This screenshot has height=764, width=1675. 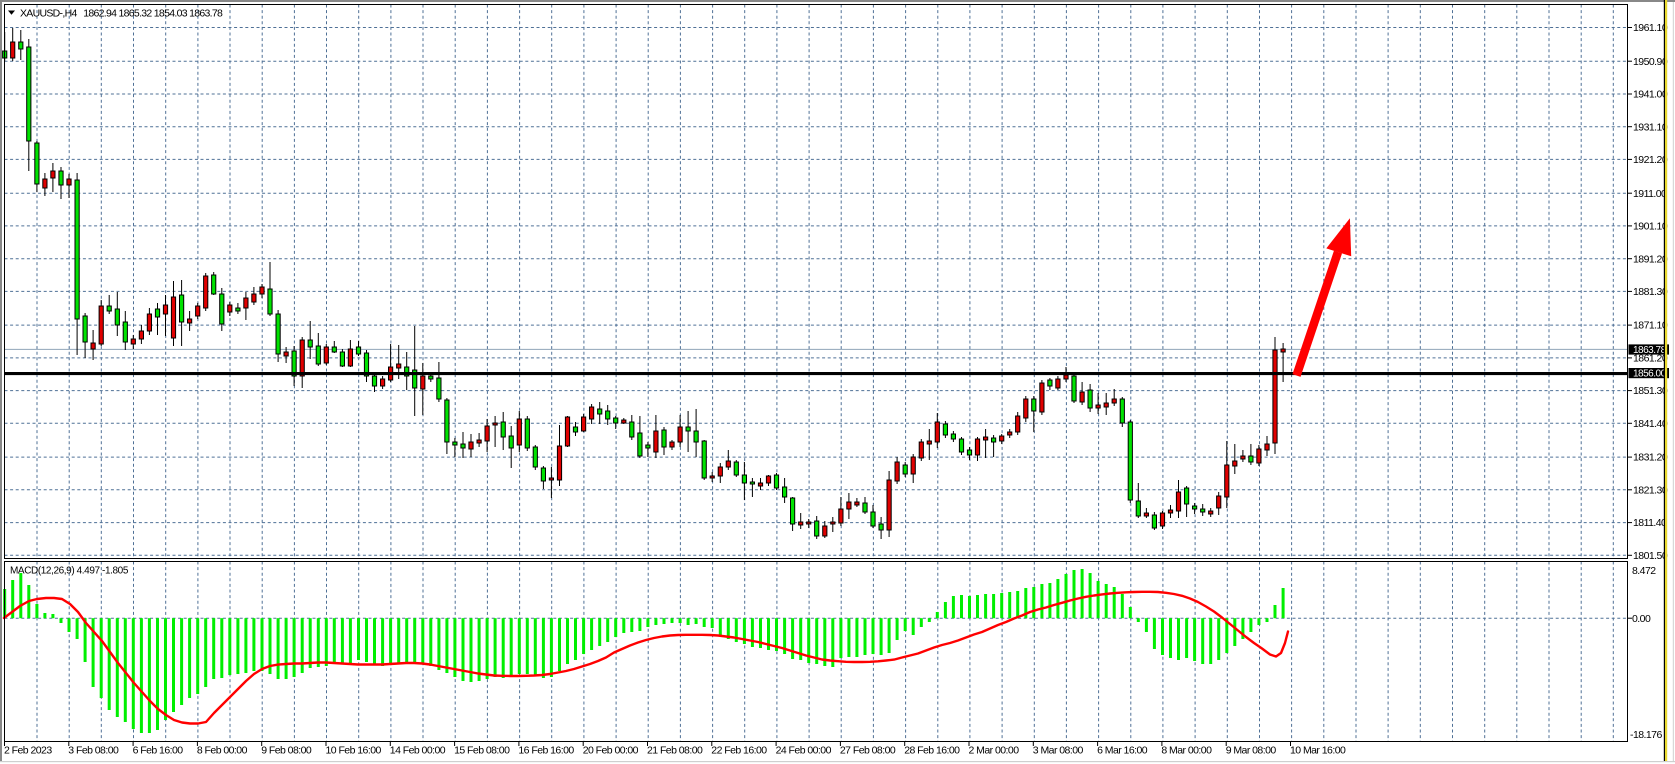 What do you see at coordinates (1641, 619) in the screenshot?
I see `svg-text: 0.00` at bounding box center [1641, 619].